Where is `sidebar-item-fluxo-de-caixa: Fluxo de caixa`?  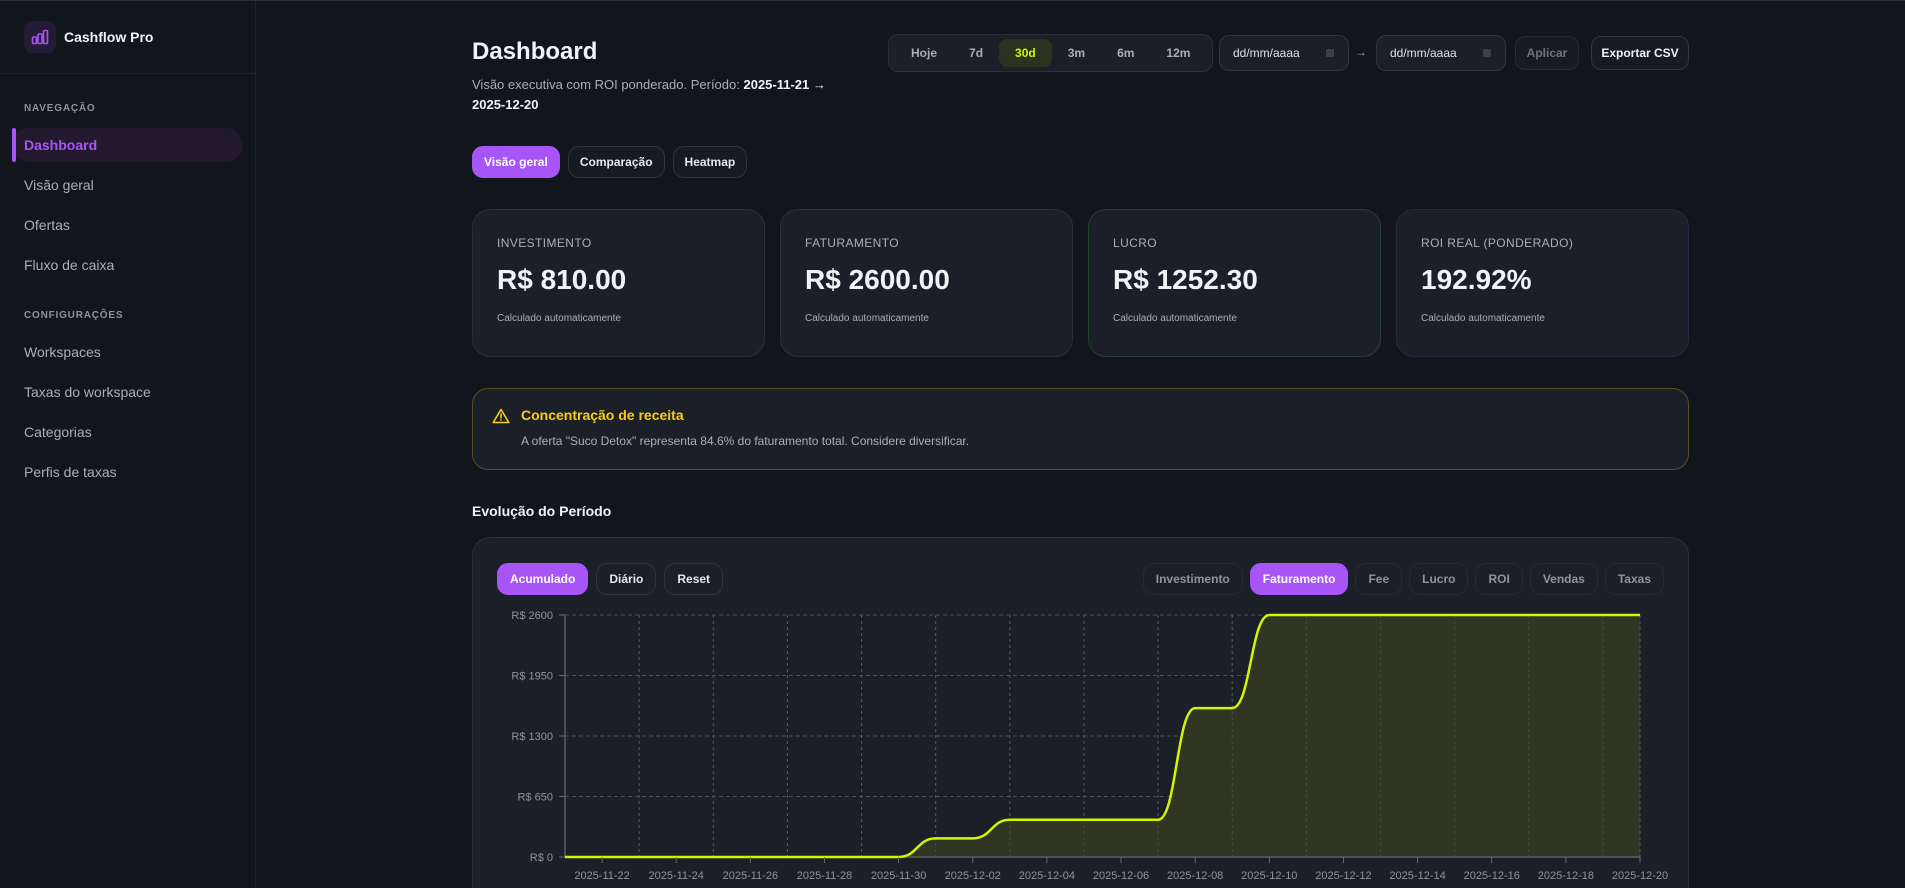
sidebar-item-fluxo-de-caixa: Fluxo de caixa is located at coordinates (127, 265).